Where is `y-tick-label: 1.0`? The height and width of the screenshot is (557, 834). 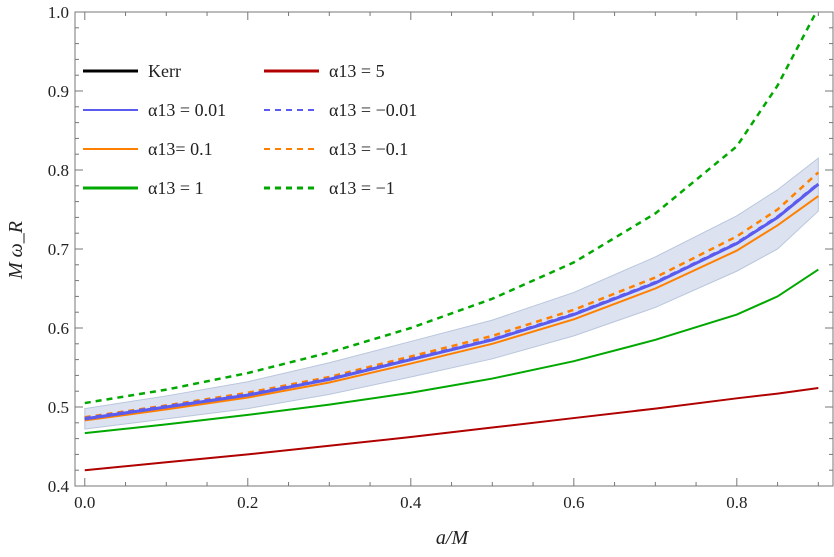
y-tick-label: 1.0 is located at coordinates (58, 12).